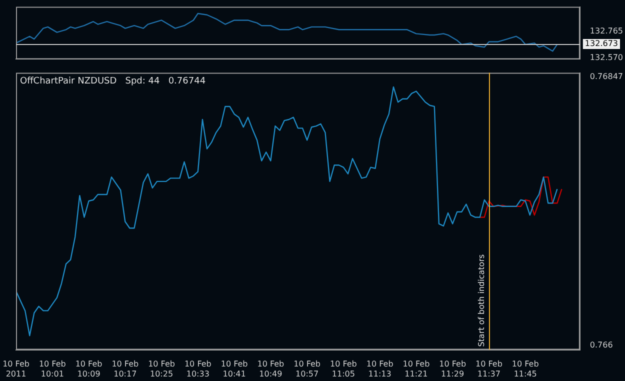 Image resolution: width=625 pixels, height=381 pixels. I want to click on x-tick-label: 10 Feb 10:49, so click(270, 369).